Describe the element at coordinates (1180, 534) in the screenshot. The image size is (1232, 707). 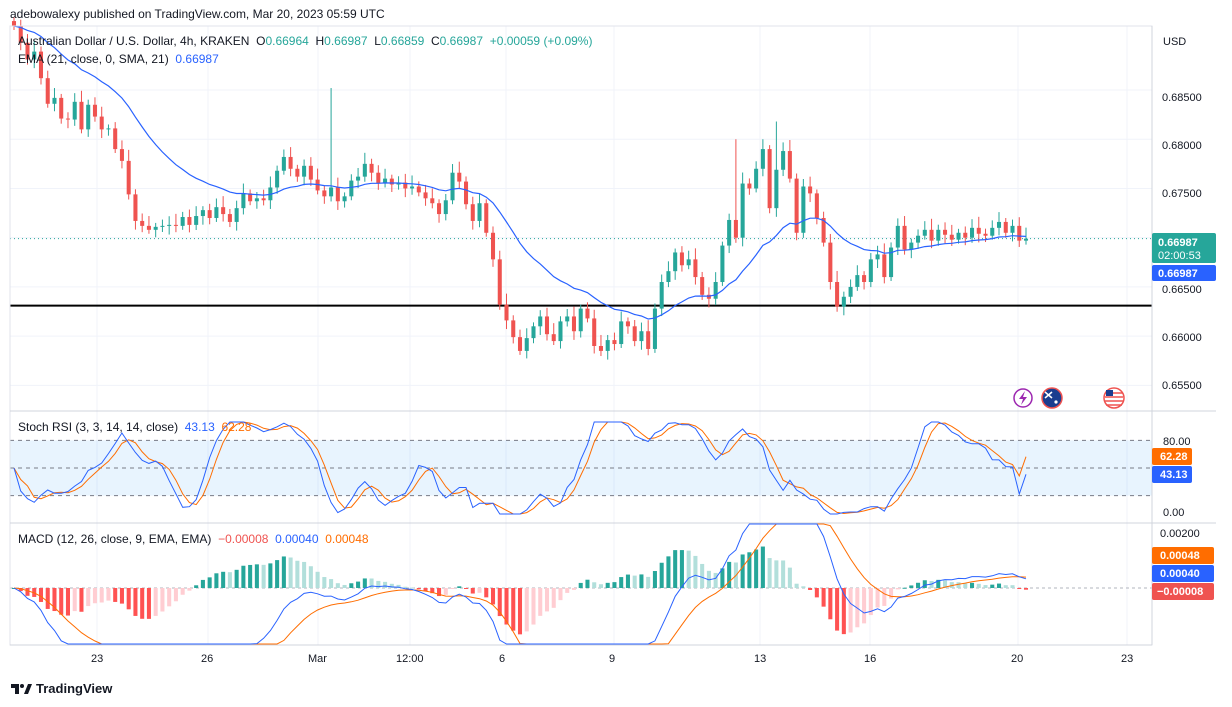
I see `macd-tick: 0.00200` at that location.